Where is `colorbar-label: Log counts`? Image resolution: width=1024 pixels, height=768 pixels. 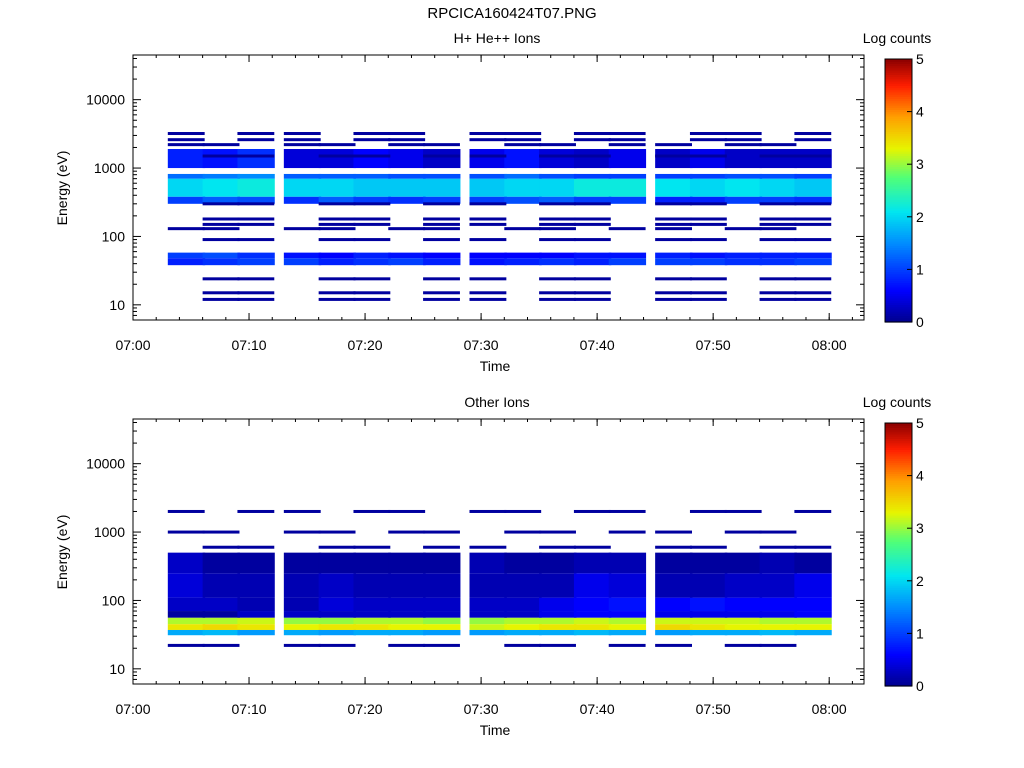 colorbar-label: Log counts is located at coordinates (897, 38).